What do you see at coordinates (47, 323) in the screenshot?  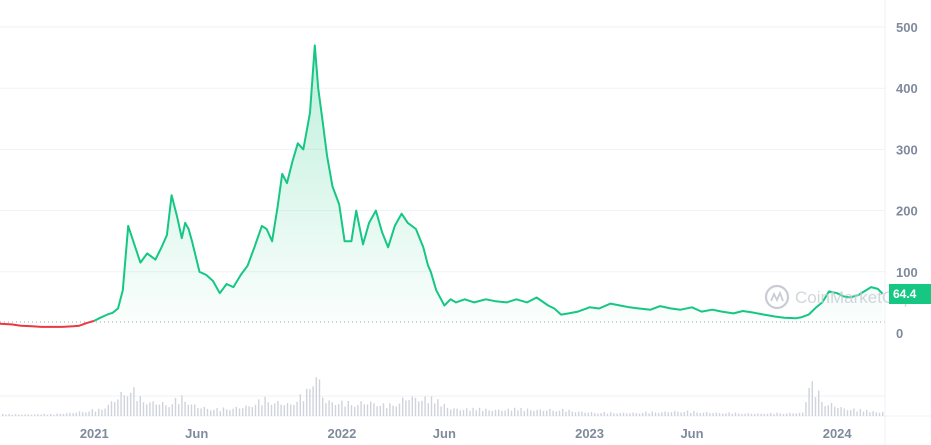 I see `price-line-below-baseline` at bounding box center [47, 323].